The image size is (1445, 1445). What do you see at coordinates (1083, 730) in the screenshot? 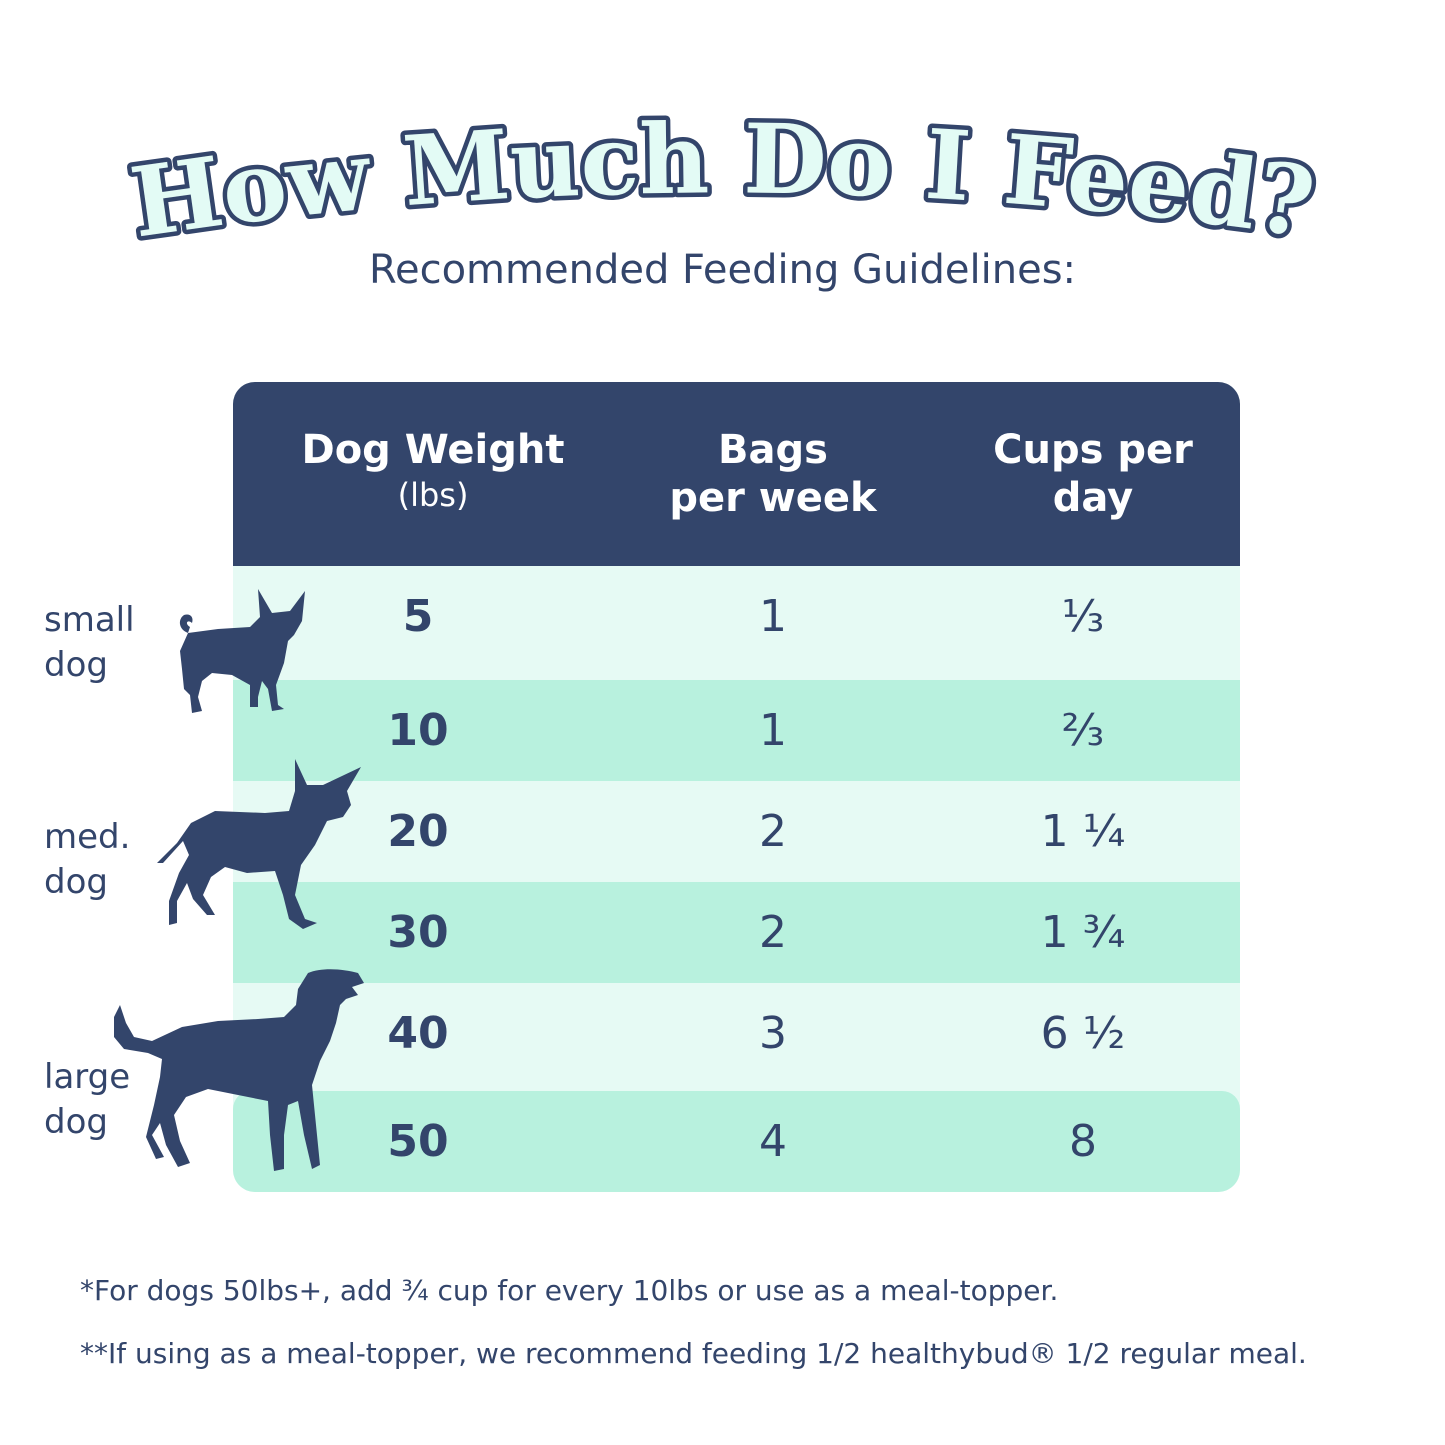
I see `cell-cups: ⅔` at bounding box center [1083, 730].